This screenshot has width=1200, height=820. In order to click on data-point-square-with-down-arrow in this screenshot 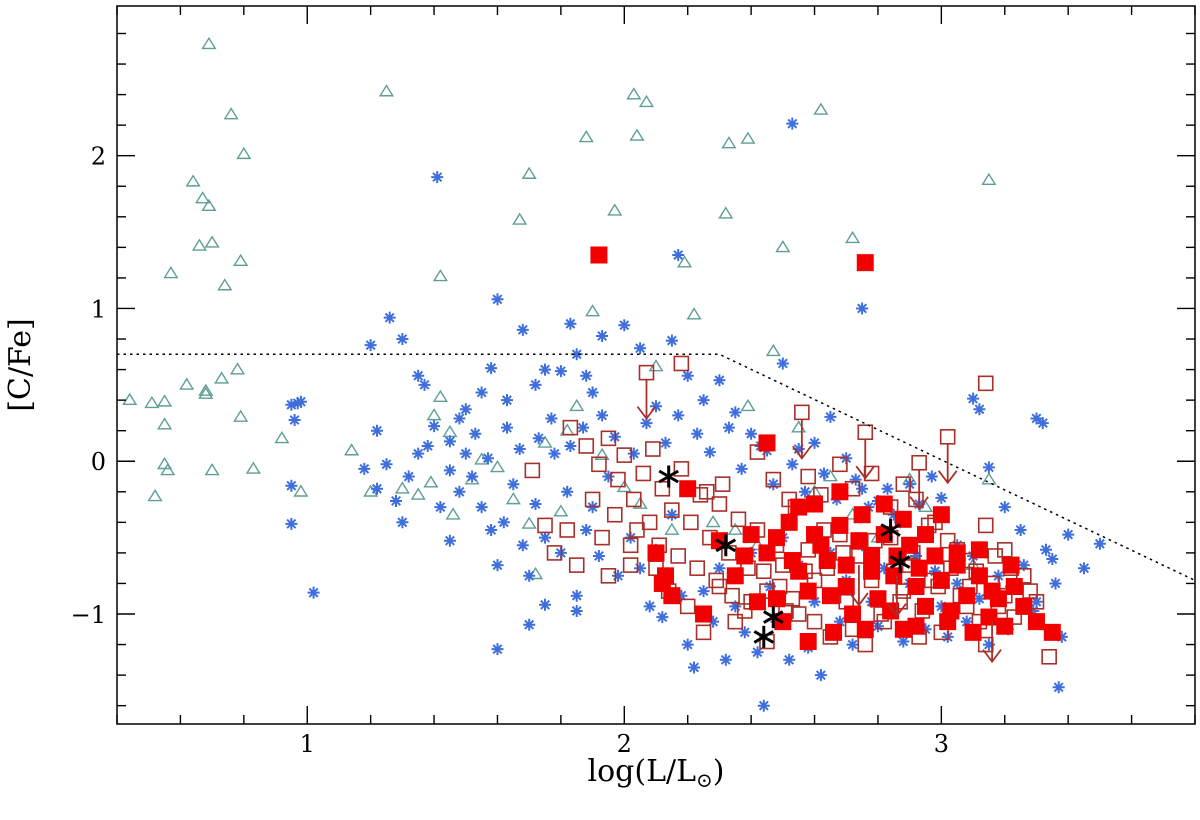, I will do `click(947, 456)`.